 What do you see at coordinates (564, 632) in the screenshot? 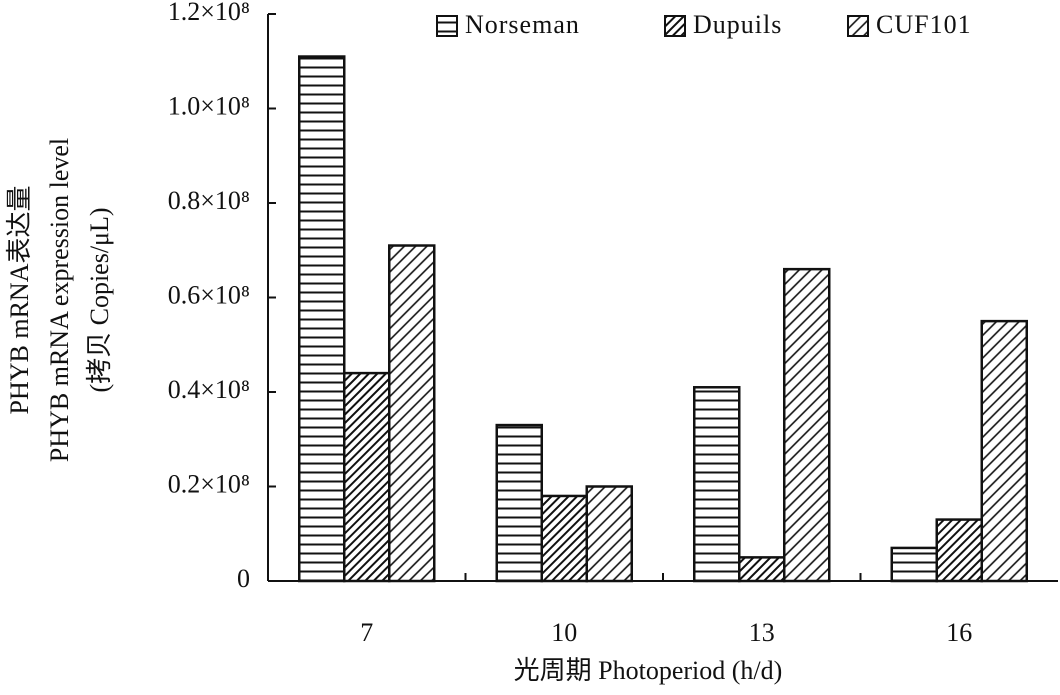
I see `x-tick-label: 10` at bounding box center [564, 632].